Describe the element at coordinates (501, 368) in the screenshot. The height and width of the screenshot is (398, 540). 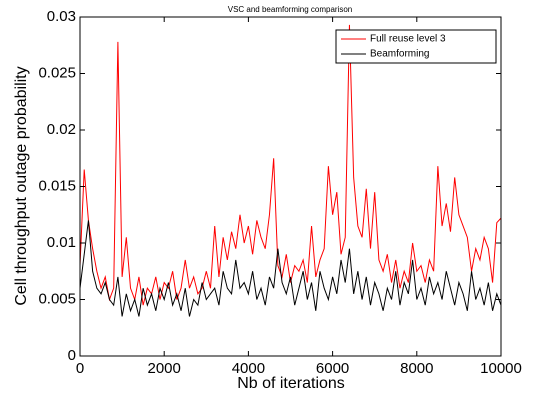
I see `x-tick-label: 10000` at that location.